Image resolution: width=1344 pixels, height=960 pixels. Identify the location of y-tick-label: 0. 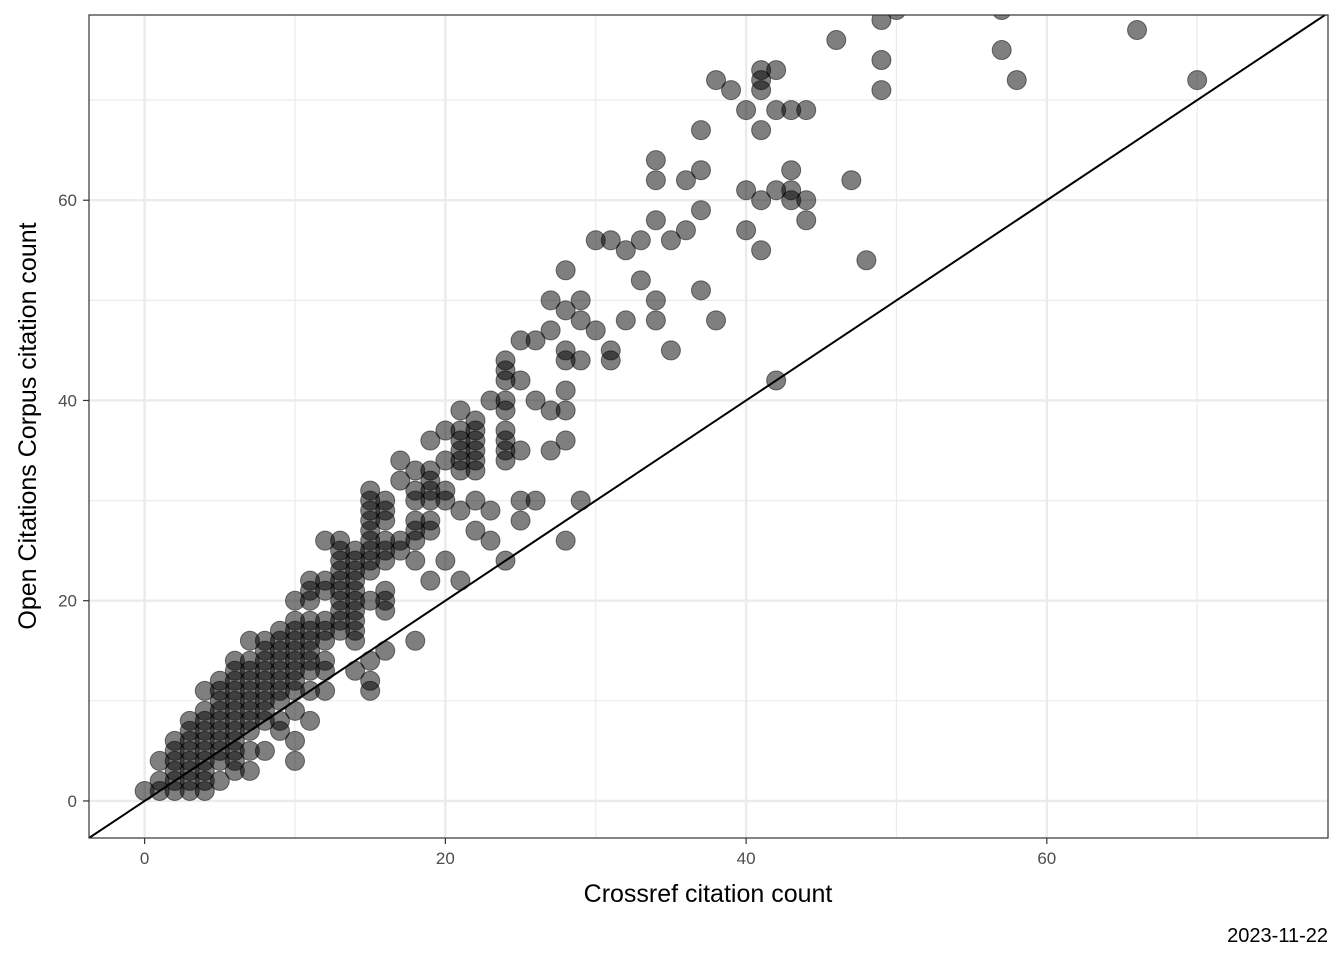
(72, 801).